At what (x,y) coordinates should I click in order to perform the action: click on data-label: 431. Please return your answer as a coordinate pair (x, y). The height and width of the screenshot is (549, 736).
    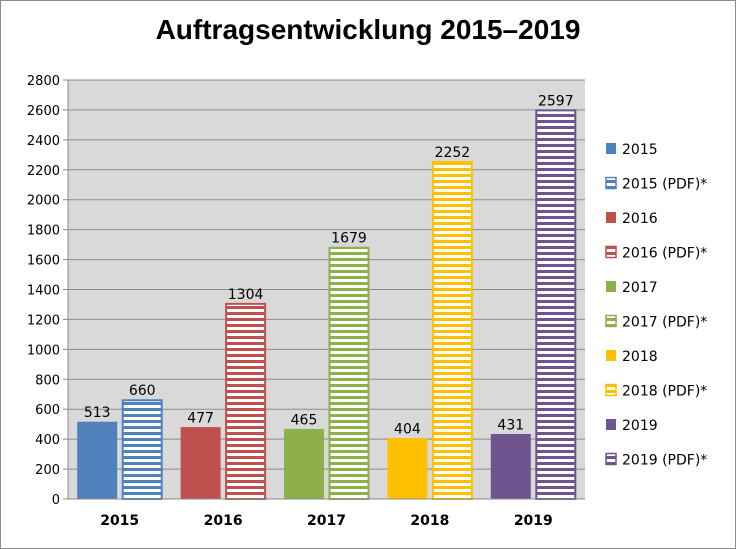
    Looking at the image, I should click on (510, 426).